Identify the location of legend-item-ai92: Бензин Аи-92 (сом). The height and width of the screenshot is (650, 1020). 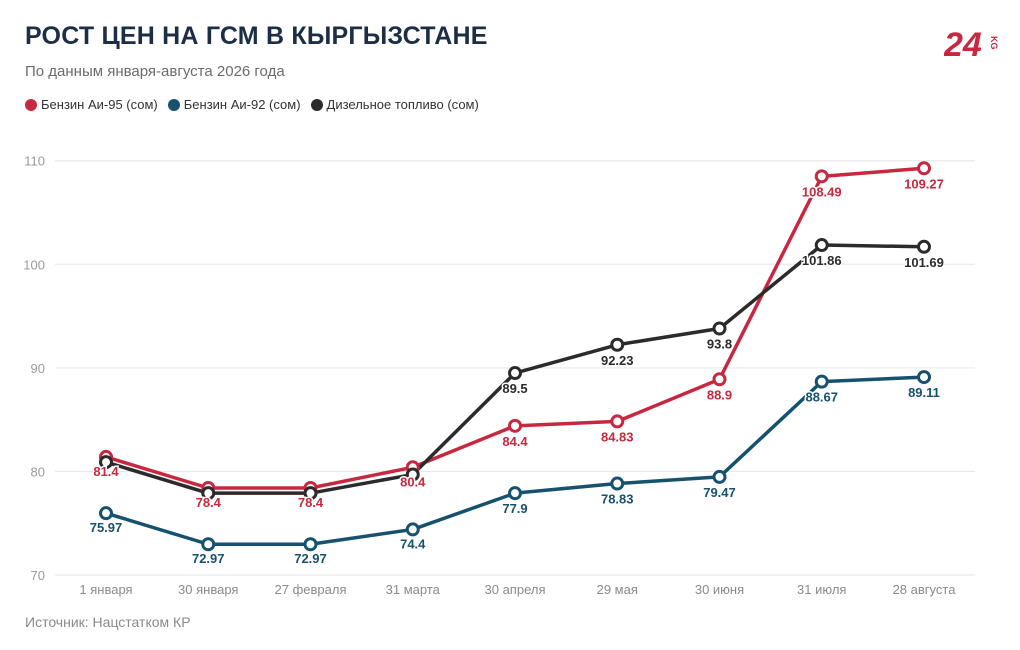
(234, 104).